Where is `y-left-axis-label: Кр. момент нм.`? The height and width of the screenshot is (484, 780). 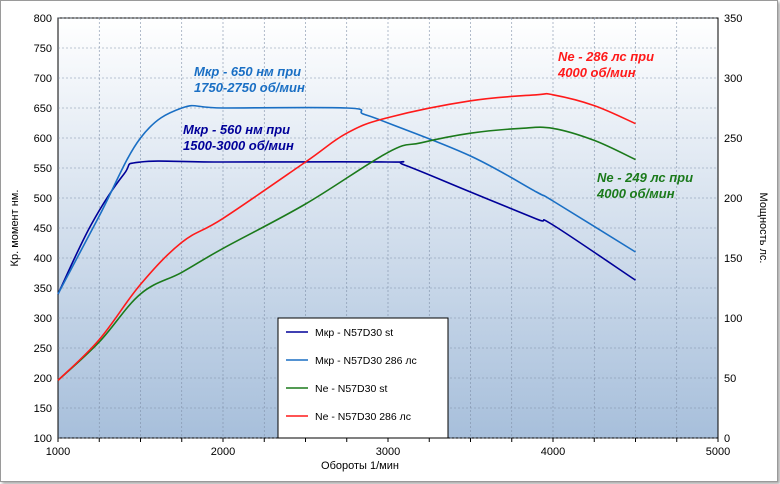 y-left-axis-label: Кр. момент нм. is located at coordinates (15, 228).